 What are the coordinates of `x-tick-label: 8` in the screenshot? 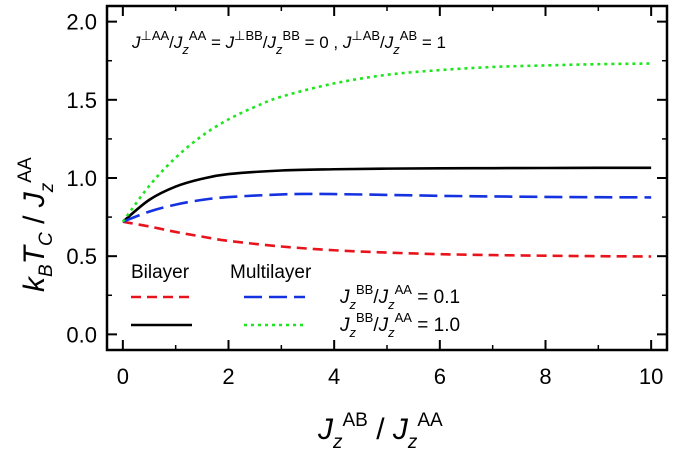 It's located at (545, 376).